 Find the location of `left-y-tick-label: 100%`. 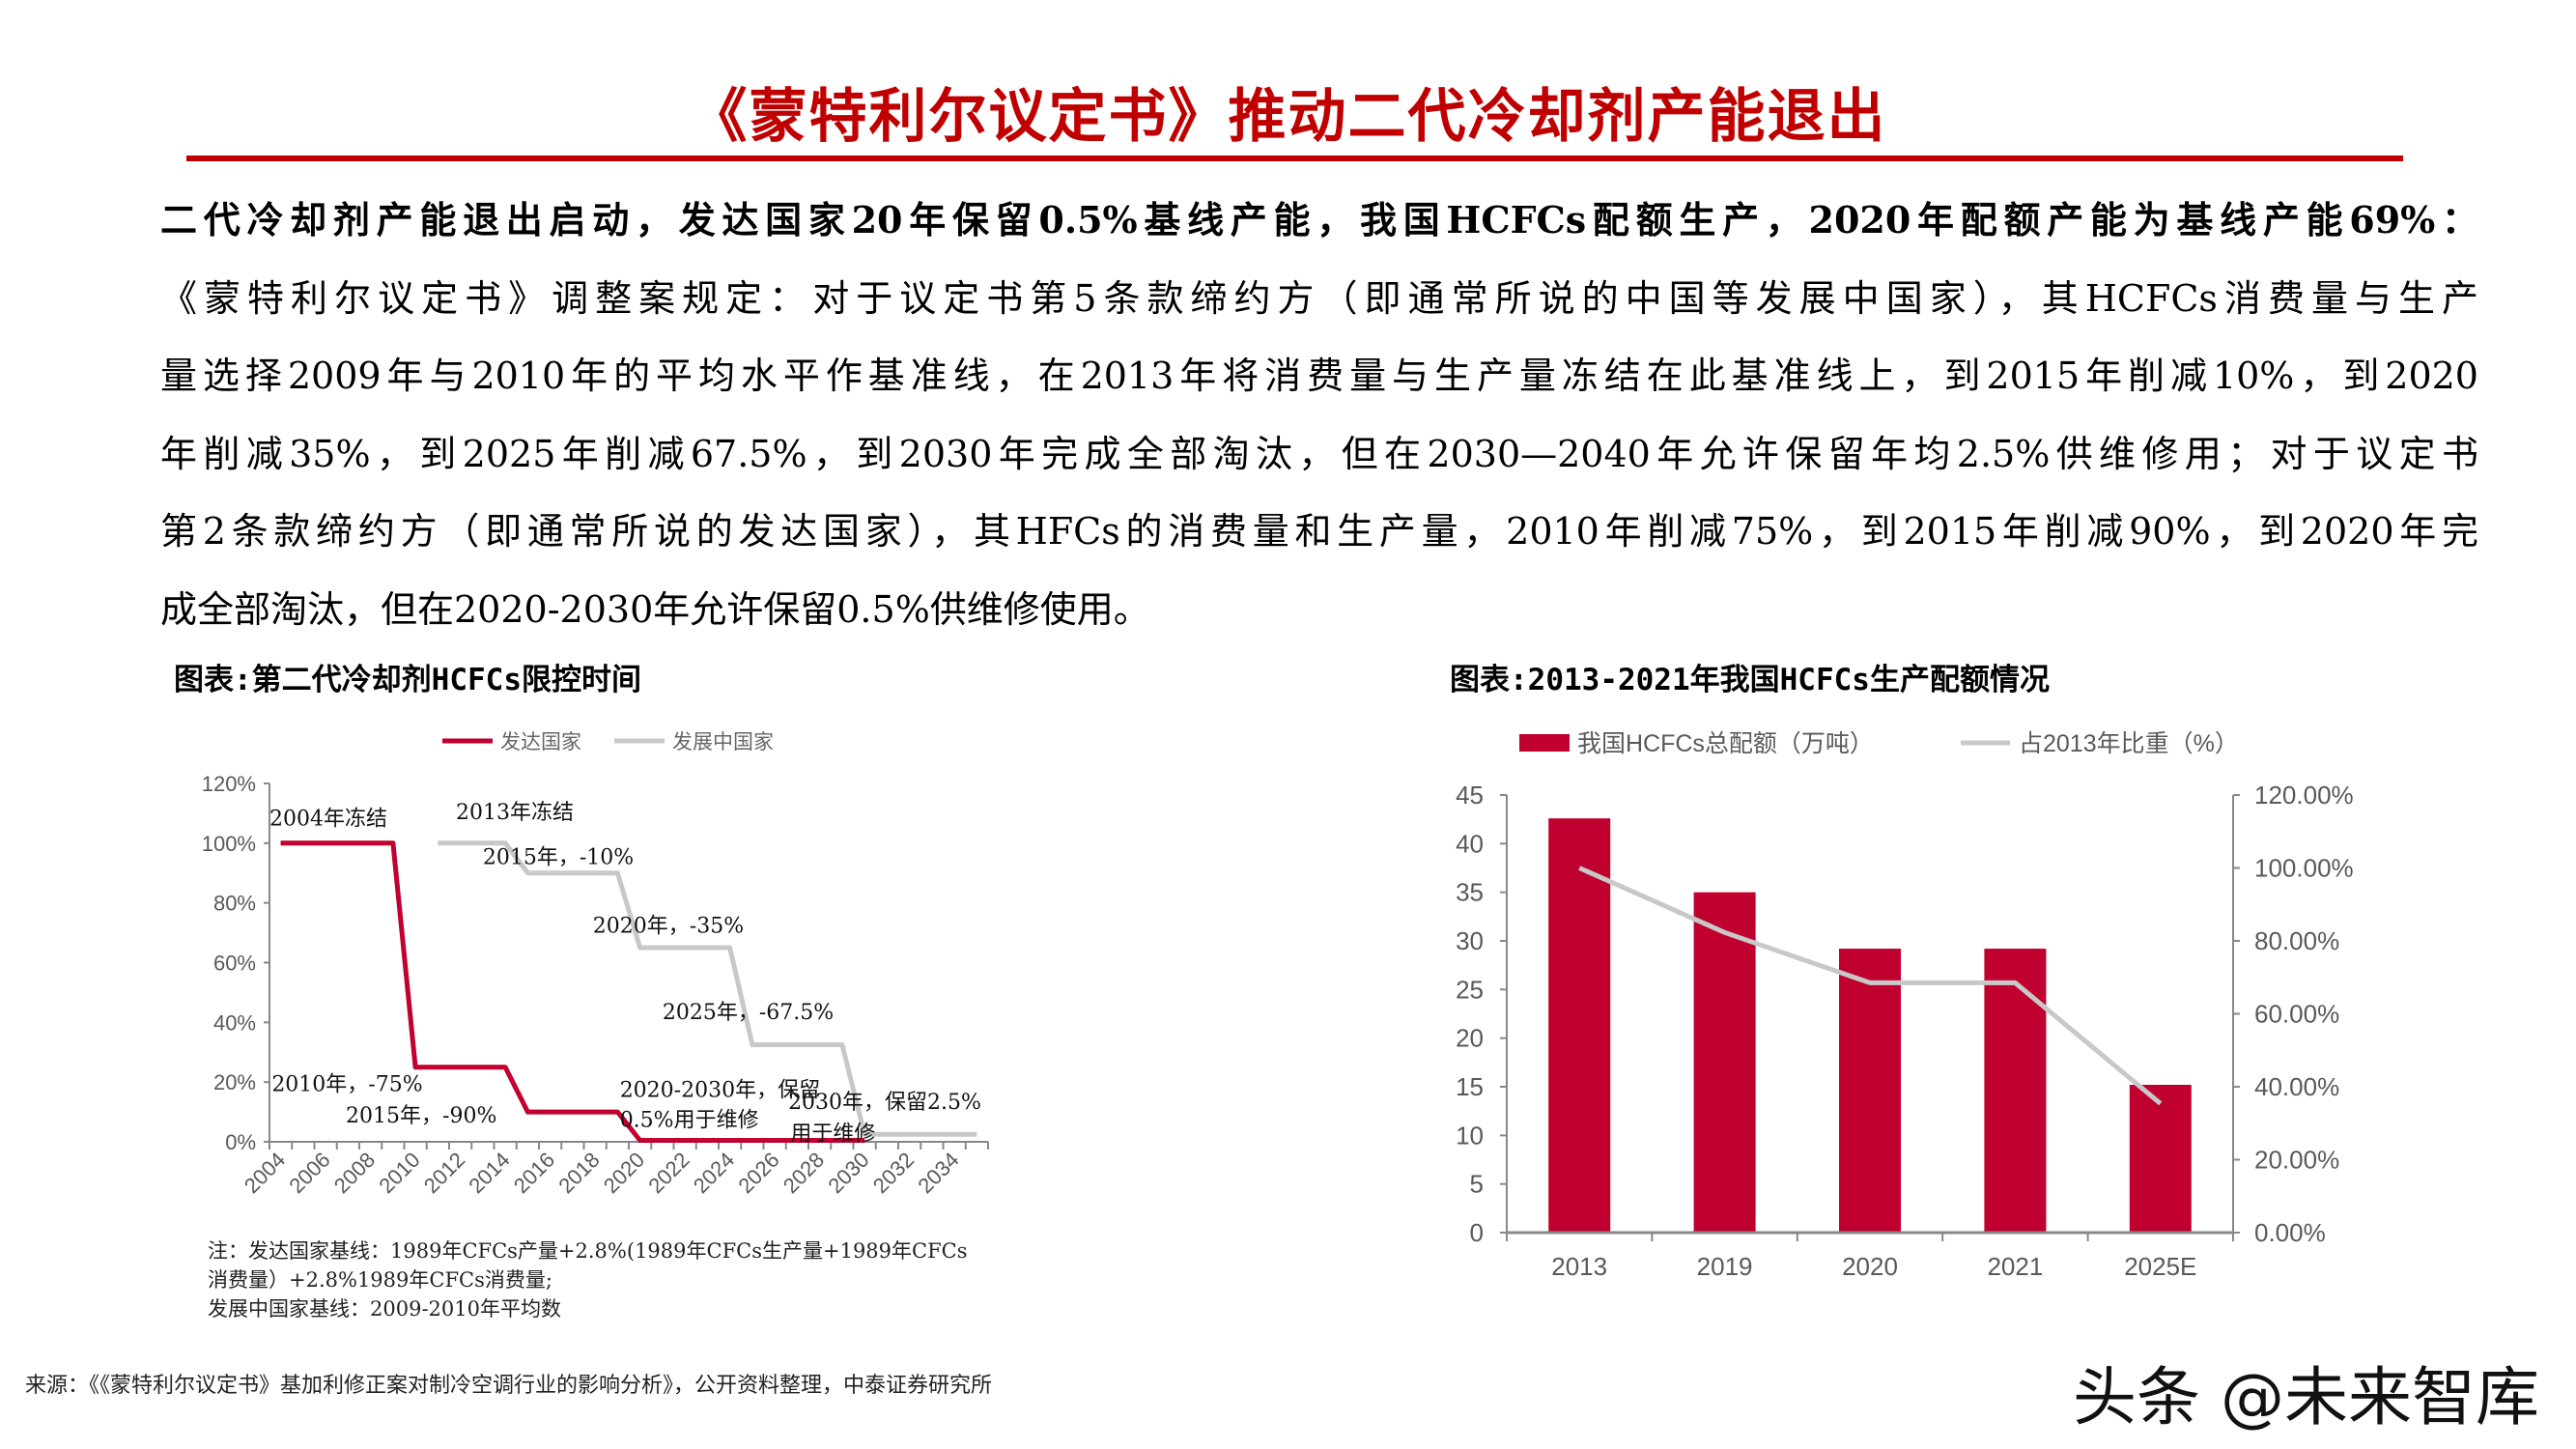

left-y-tick-label: 100% is located at coordinates (229, 844).